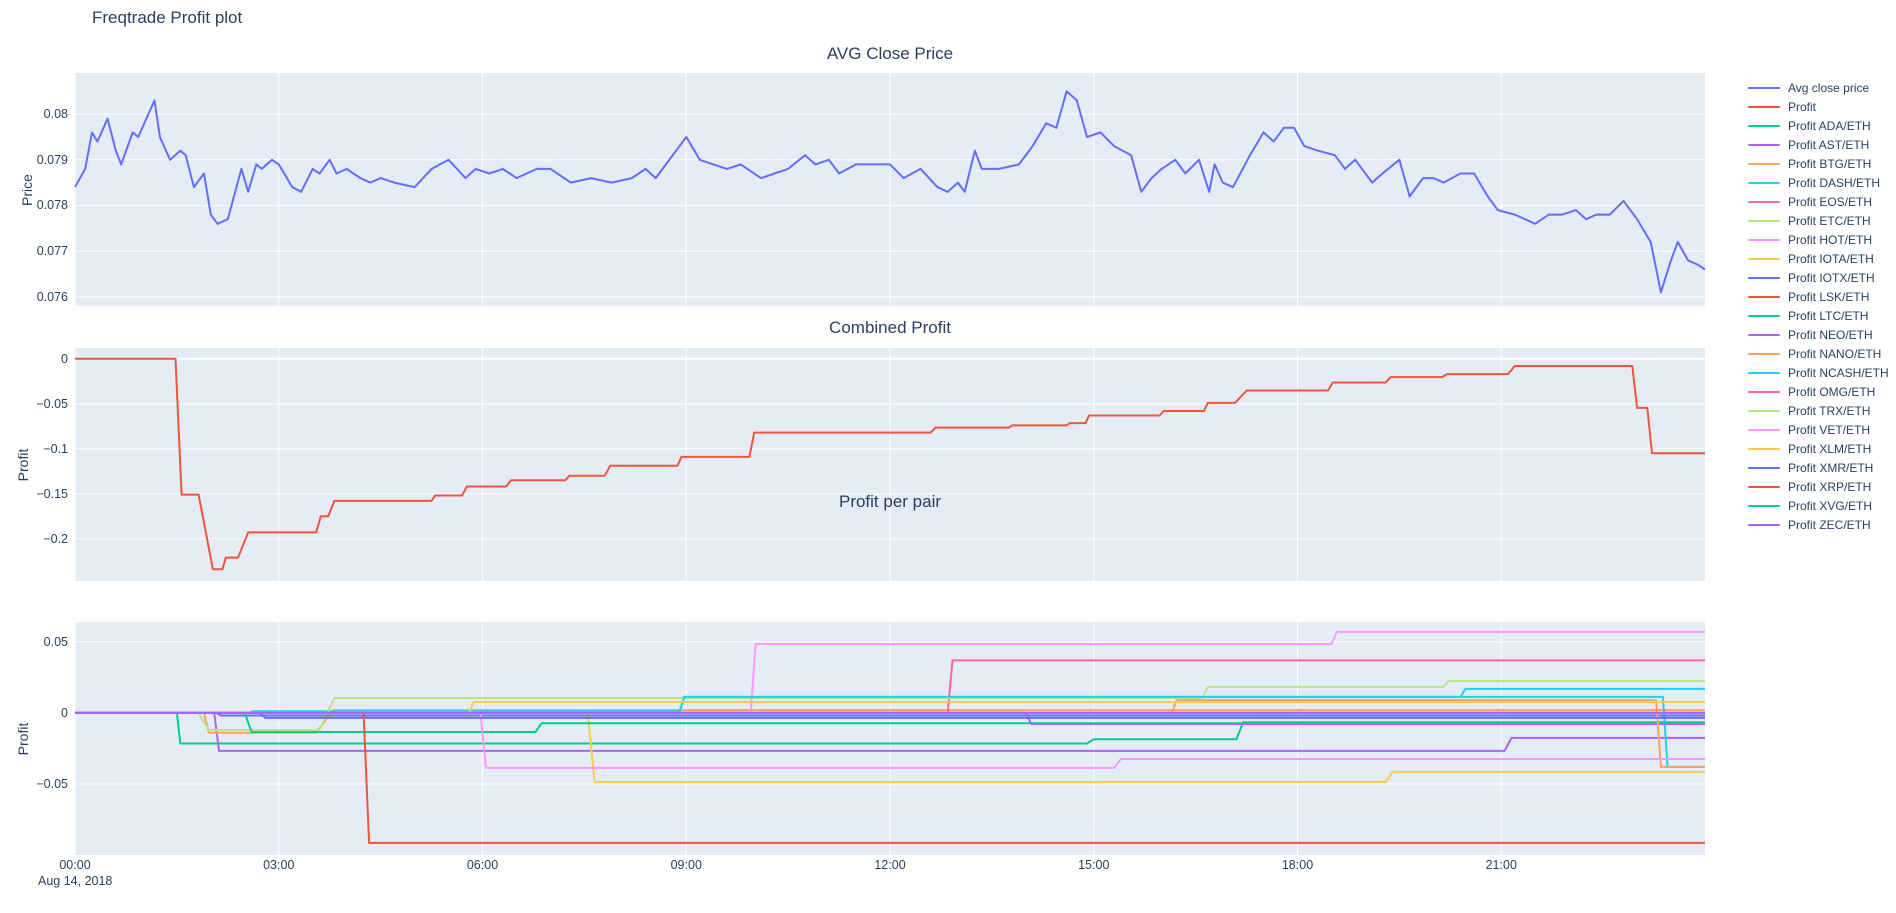  Describe the element at coordinates (1829, 524) in the screenshot. I see `legend-label: Profit ZEC/ETH` at that location.